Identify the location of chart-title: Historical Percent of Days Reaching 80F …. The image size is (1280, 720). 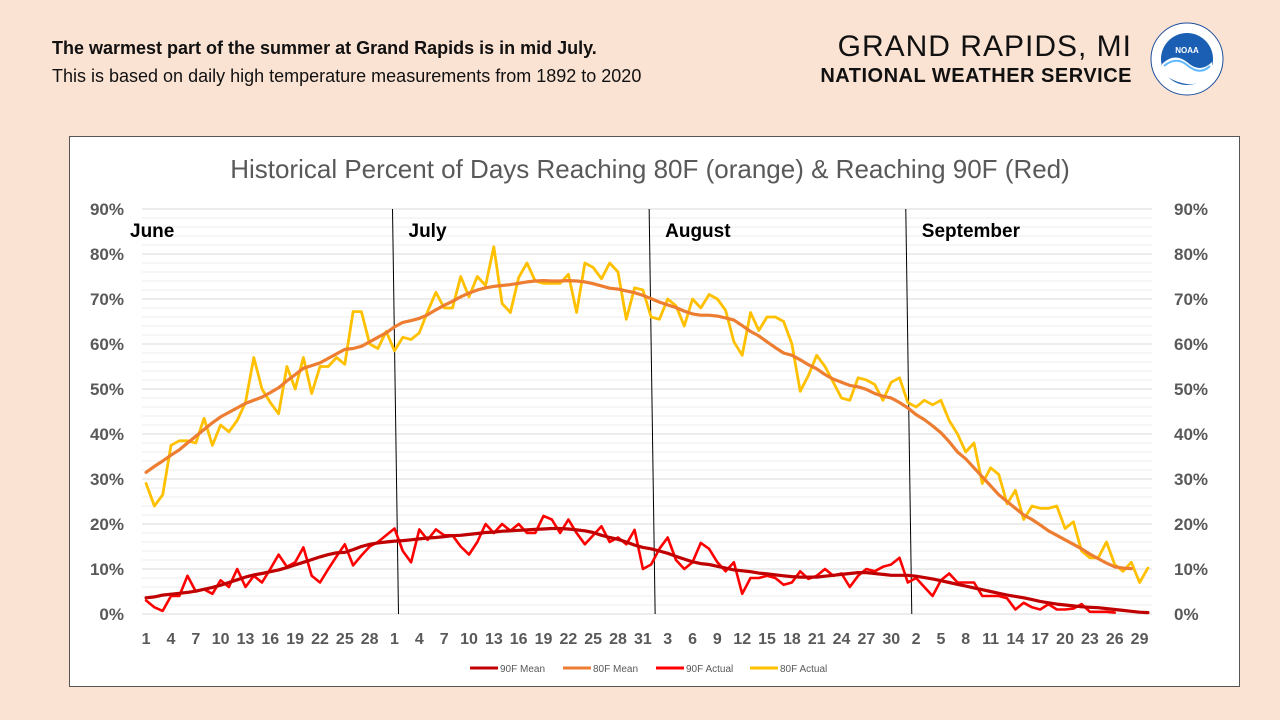
(650, 169).